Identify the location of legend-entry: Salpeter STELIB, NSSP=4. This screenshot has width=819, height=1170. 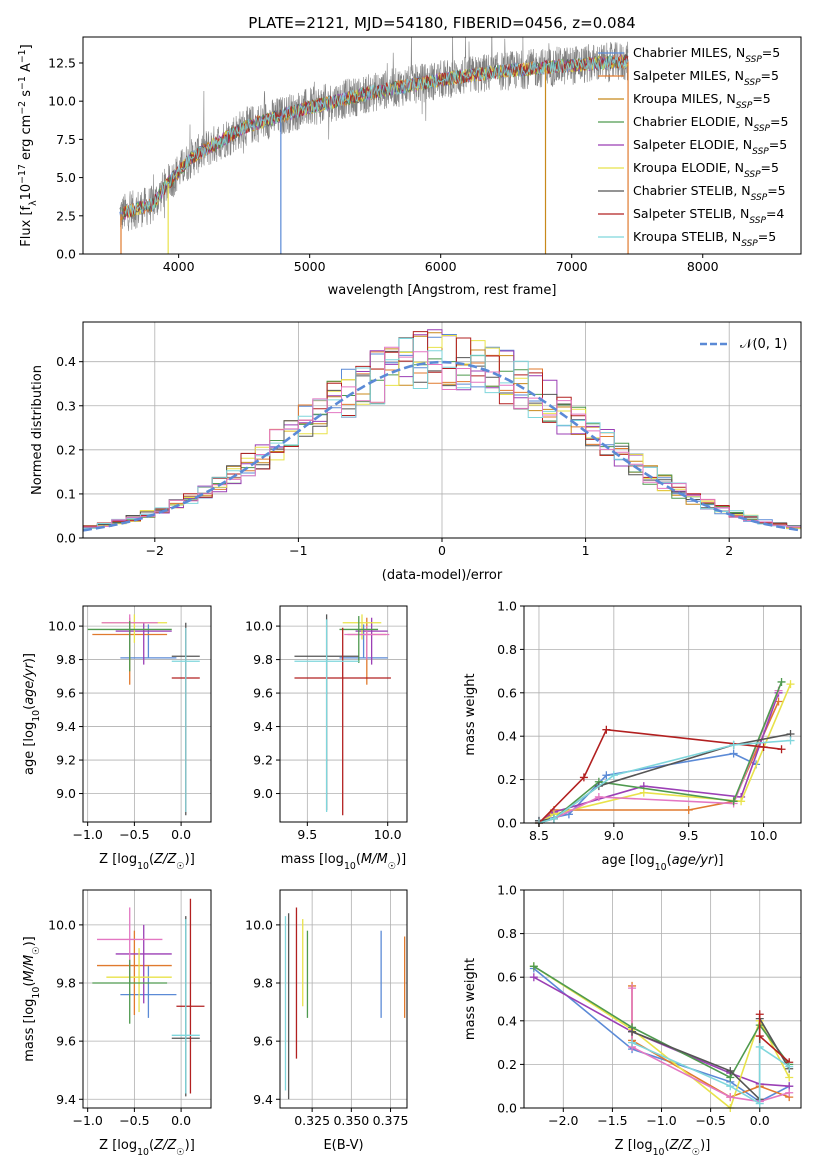
(708, 216).